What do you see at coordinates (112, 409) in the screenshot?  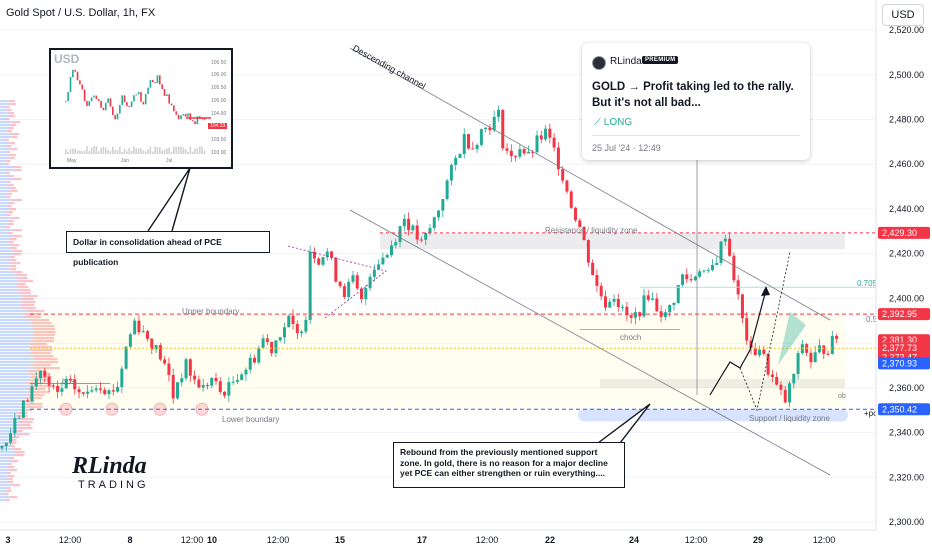 I see `liquidity-marker` at bounding box center [112, 409].